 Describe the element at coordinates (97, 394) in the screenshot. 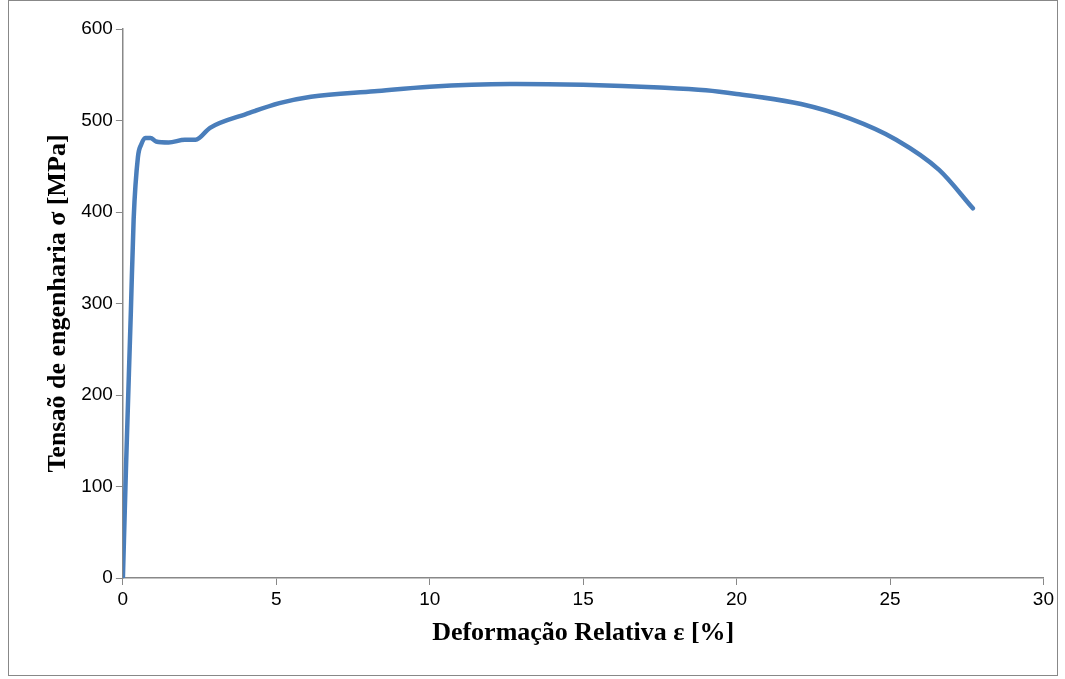

I see `y-tick-label: 200` at that location.